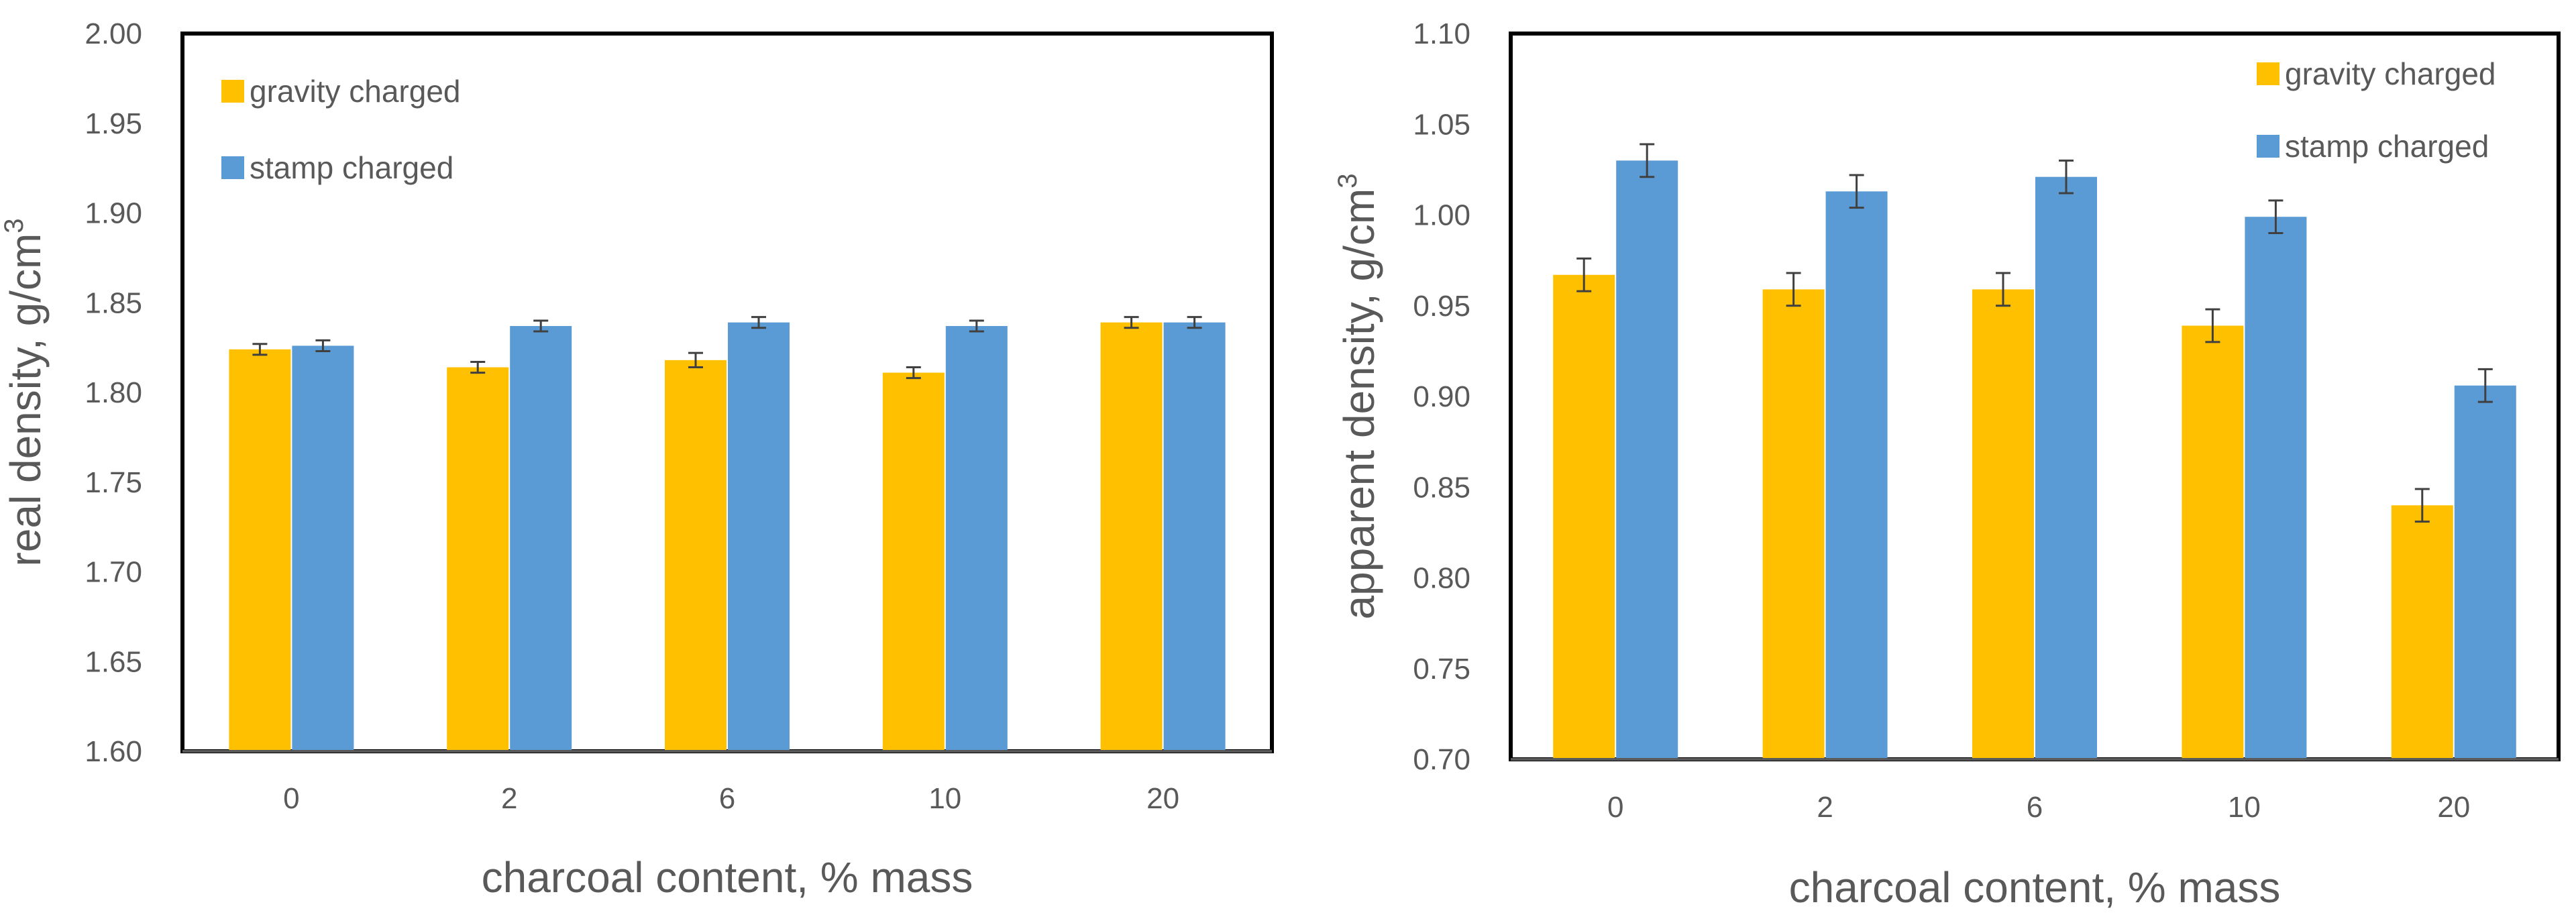 The image size is (2576, 923). Describe the element at coordinates (1441, 669) in the screenshot. I see `y-tick-label: 0.75` at that location.